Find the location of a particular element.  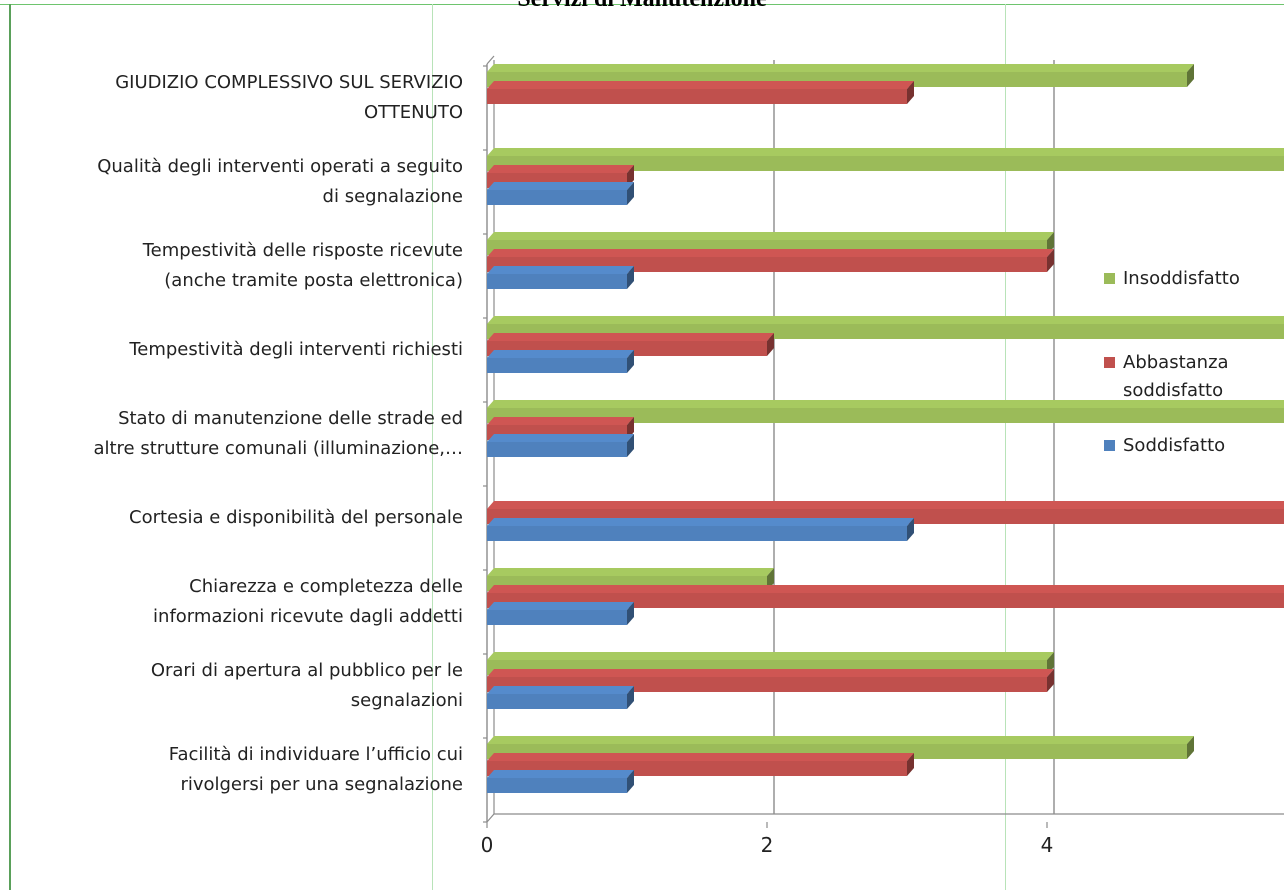

category-label: Orari di apertura al pubblico per le is located at coordinates (307, 670).